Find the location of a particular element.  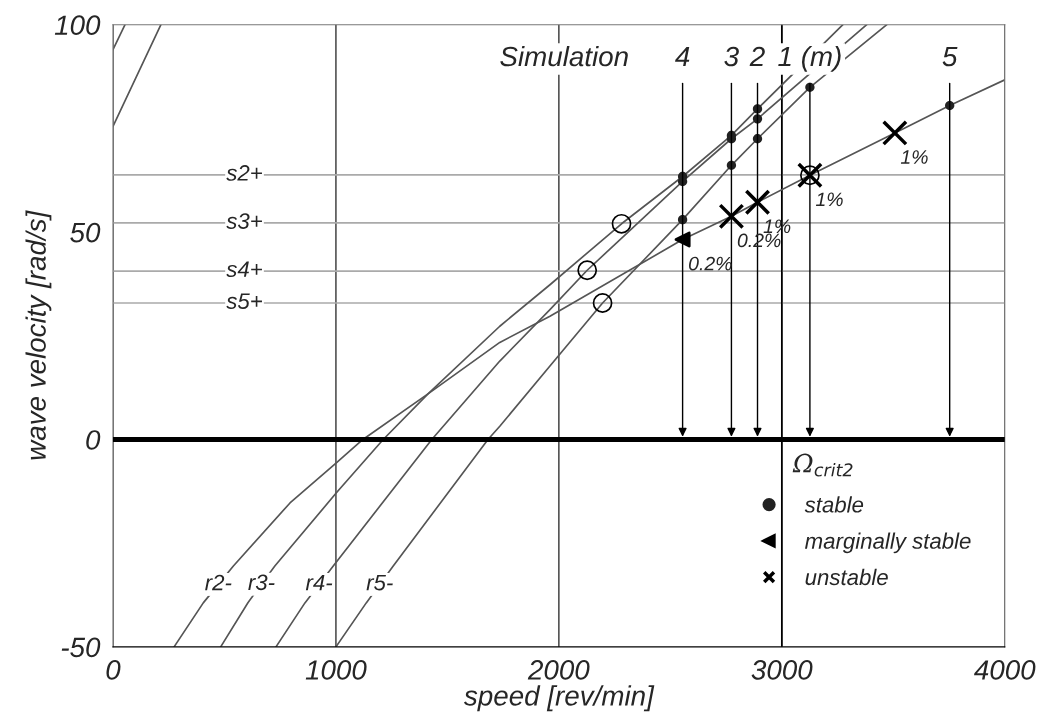

legend-label: unstable is located at coordinates (846, 577).